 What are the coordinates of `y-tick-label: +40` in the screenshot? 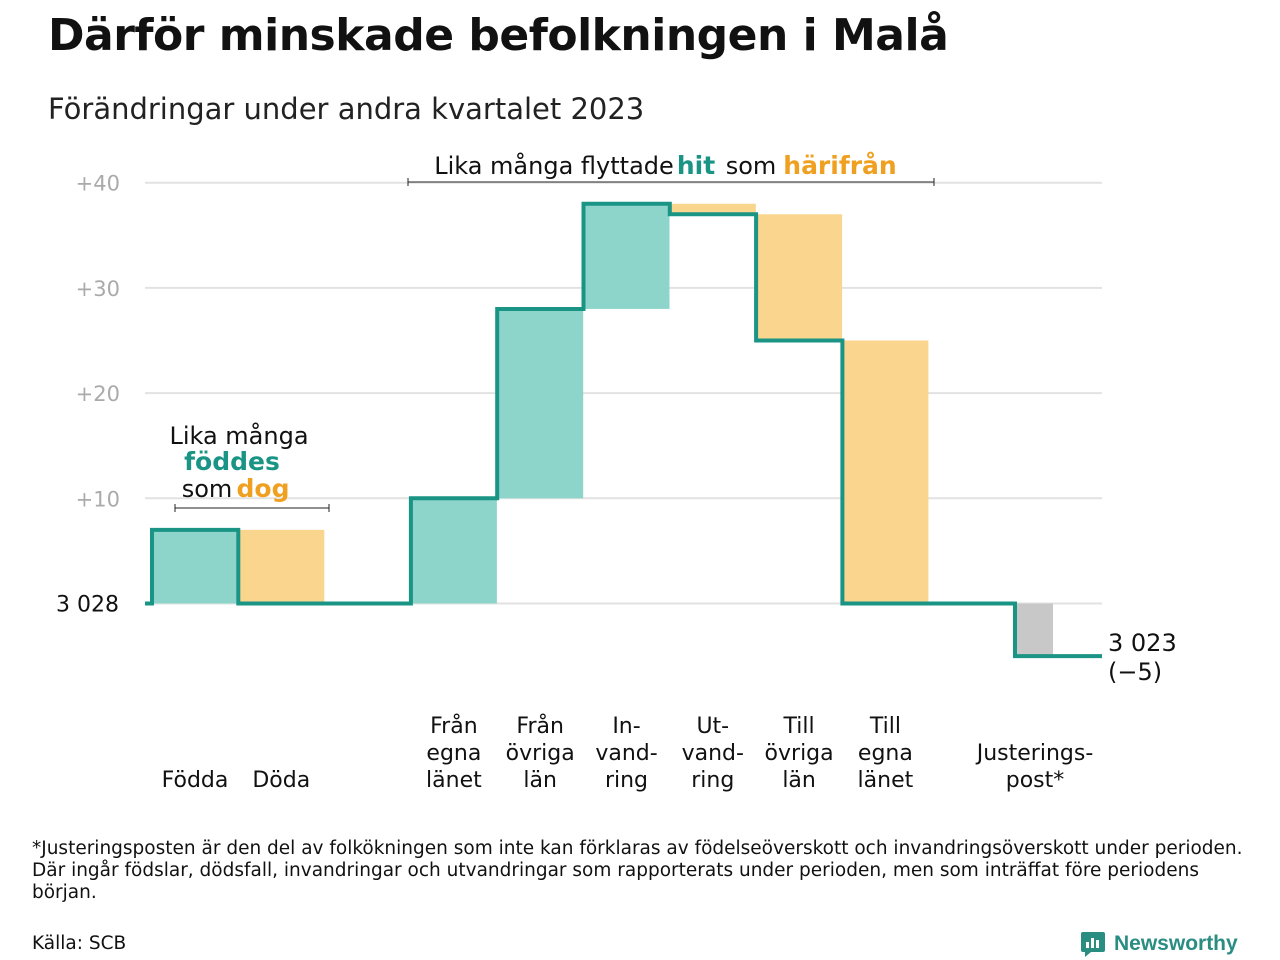 It's located at (98, 184).